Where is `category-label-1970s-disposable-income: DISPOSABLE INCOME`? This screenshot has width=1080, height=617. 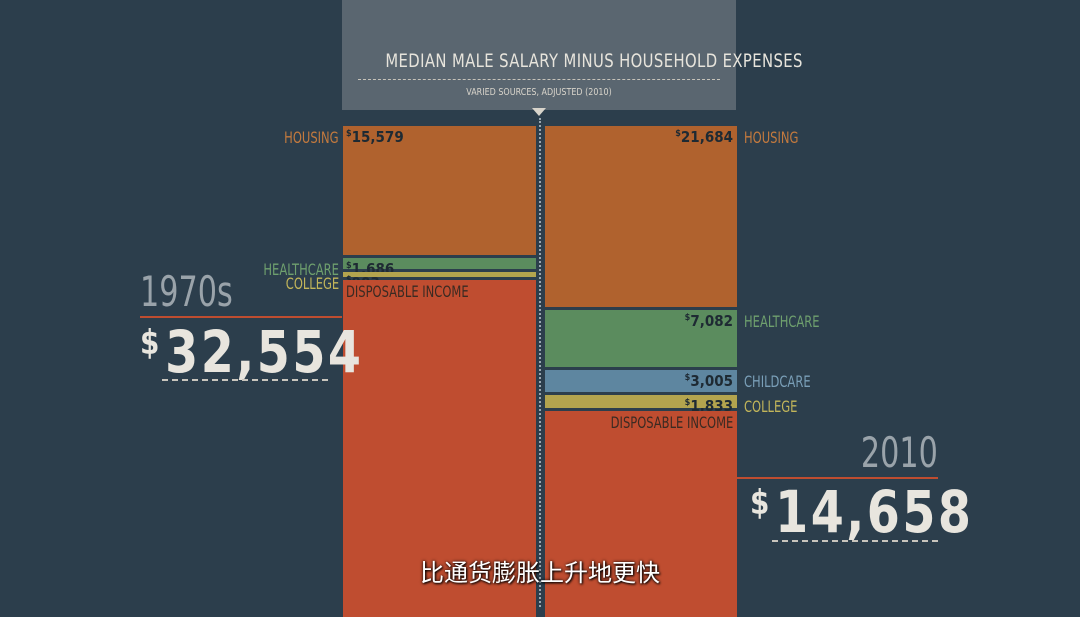 category-label-1970s-disposable-income: DISPOSABLE INCOME is located at coordinates (407, 291).